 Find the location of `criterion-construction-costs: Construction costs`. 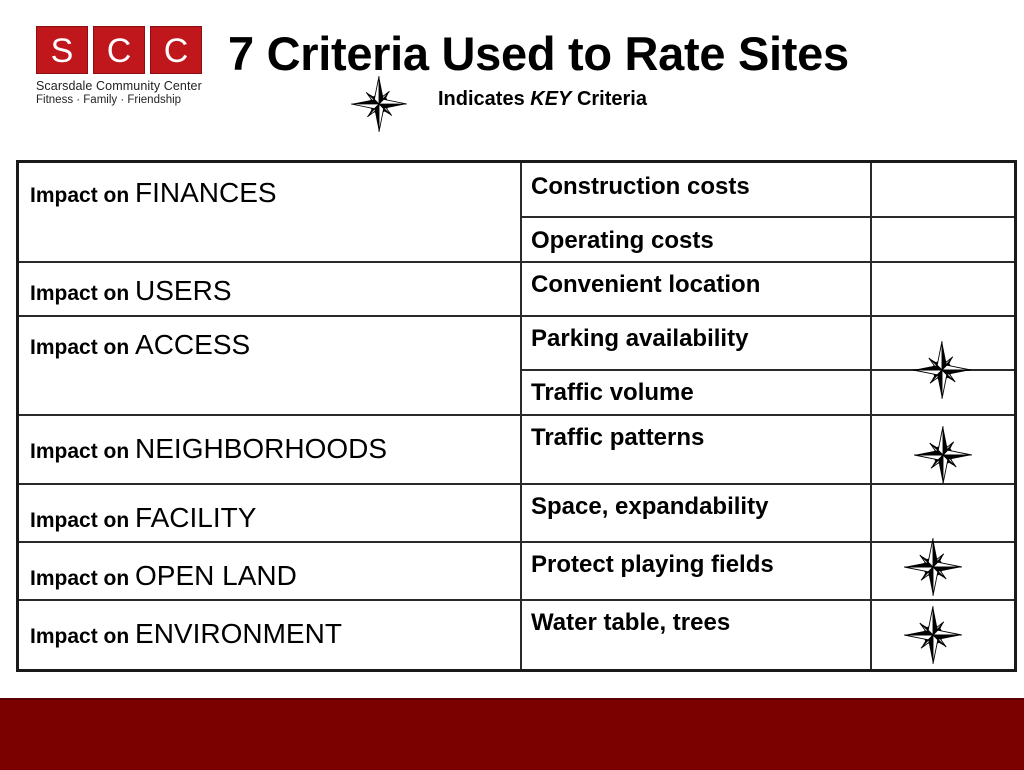

criterion-construction-costs: Construction costs is located at coordinates (640, 186).